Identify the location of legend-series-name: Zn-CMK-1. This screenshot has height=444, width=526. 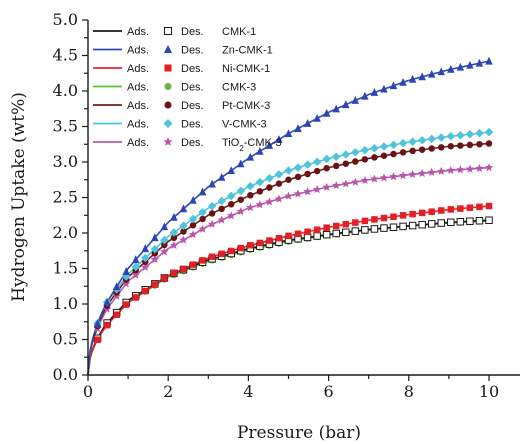
(247, 51).